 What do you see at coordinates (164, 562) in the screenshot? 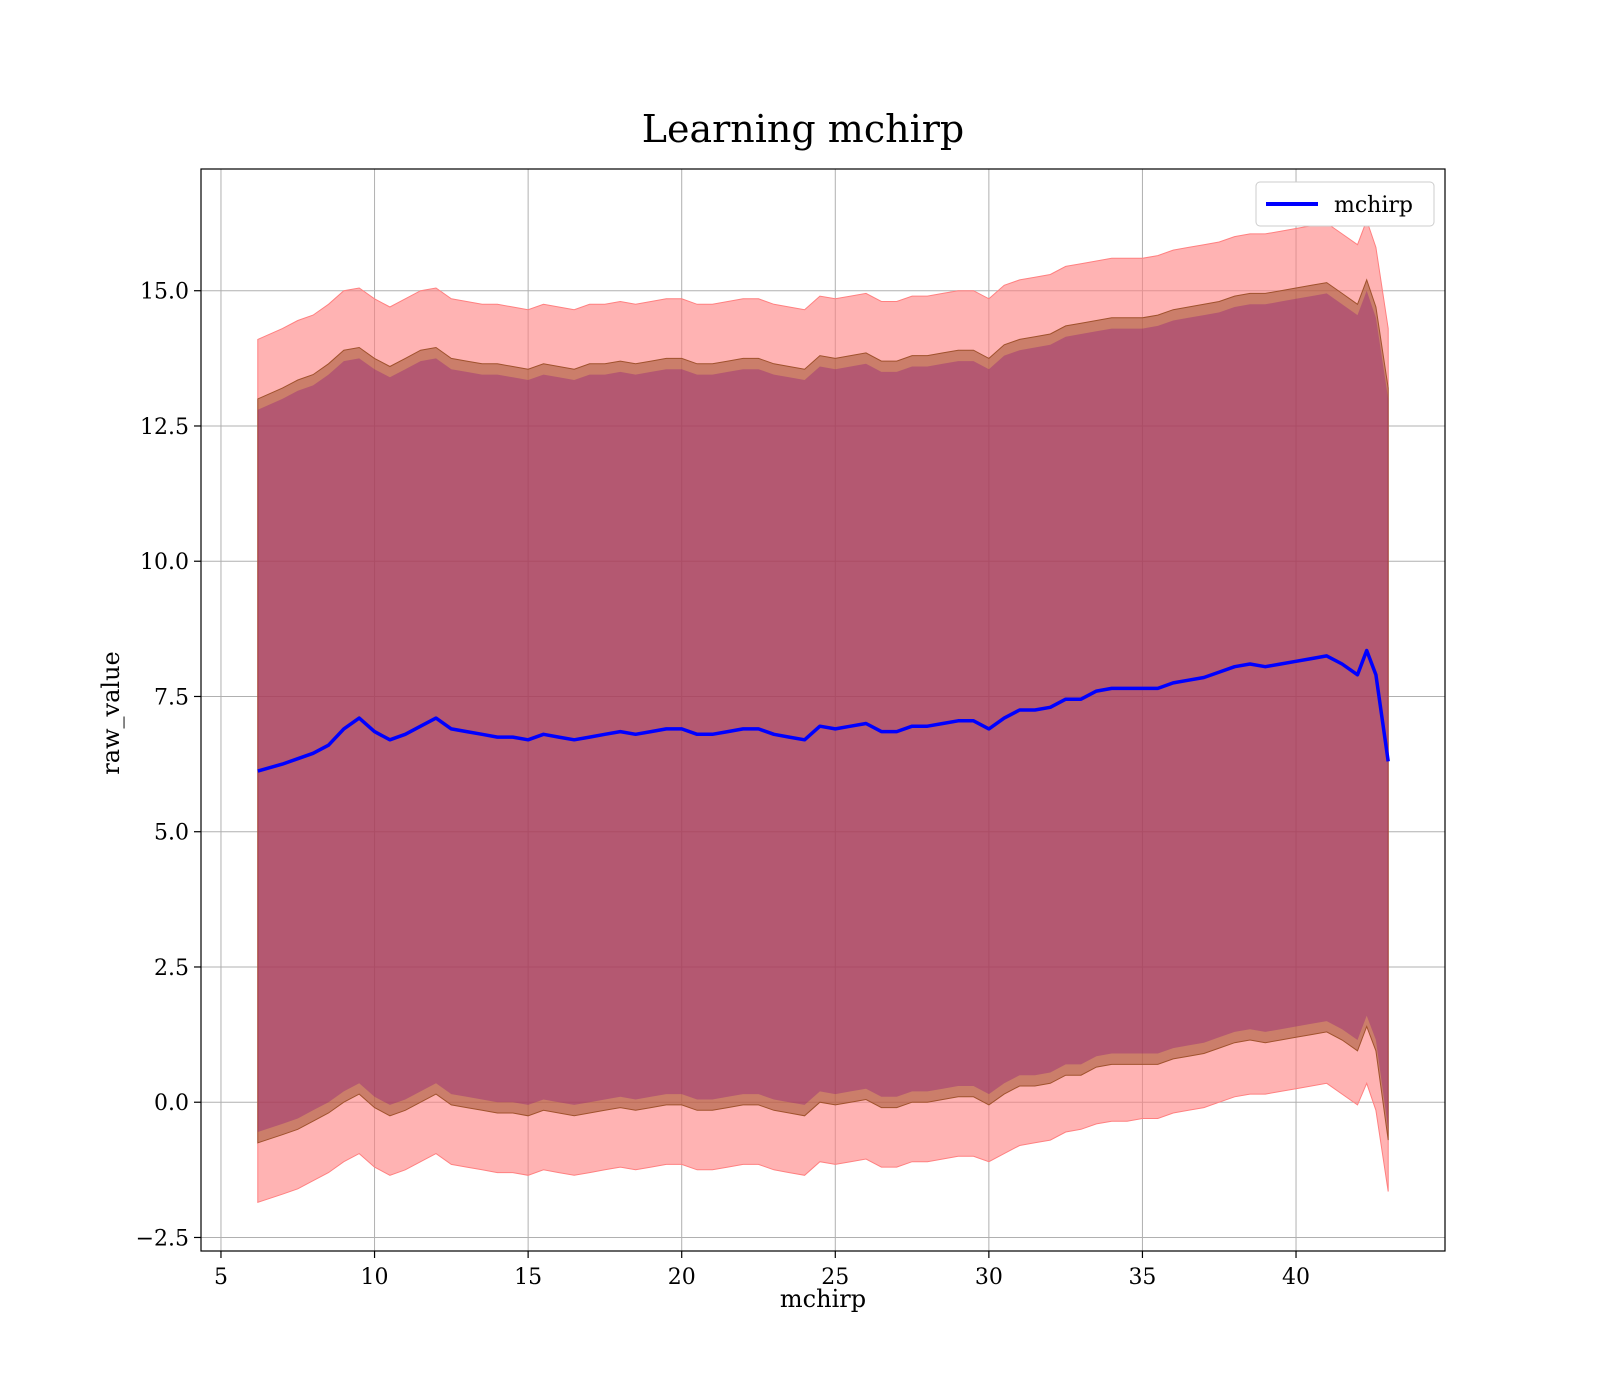
I see `y-tick-label: 10.0` at bounding box center [164, 562].